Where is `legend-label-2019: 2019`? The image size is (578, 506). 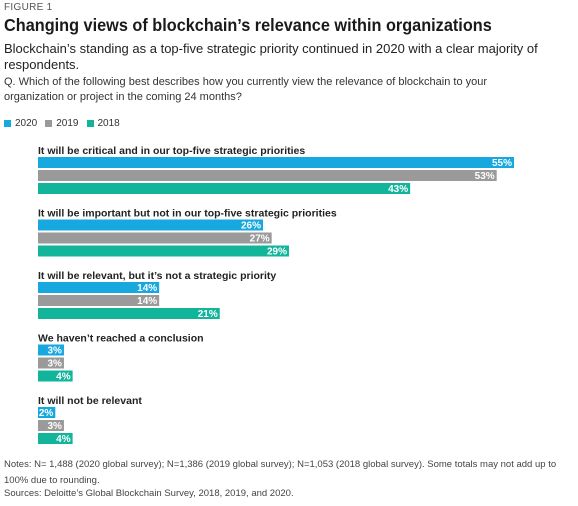
legend-label-2019: 2019 is located at coordinates (67, 123).